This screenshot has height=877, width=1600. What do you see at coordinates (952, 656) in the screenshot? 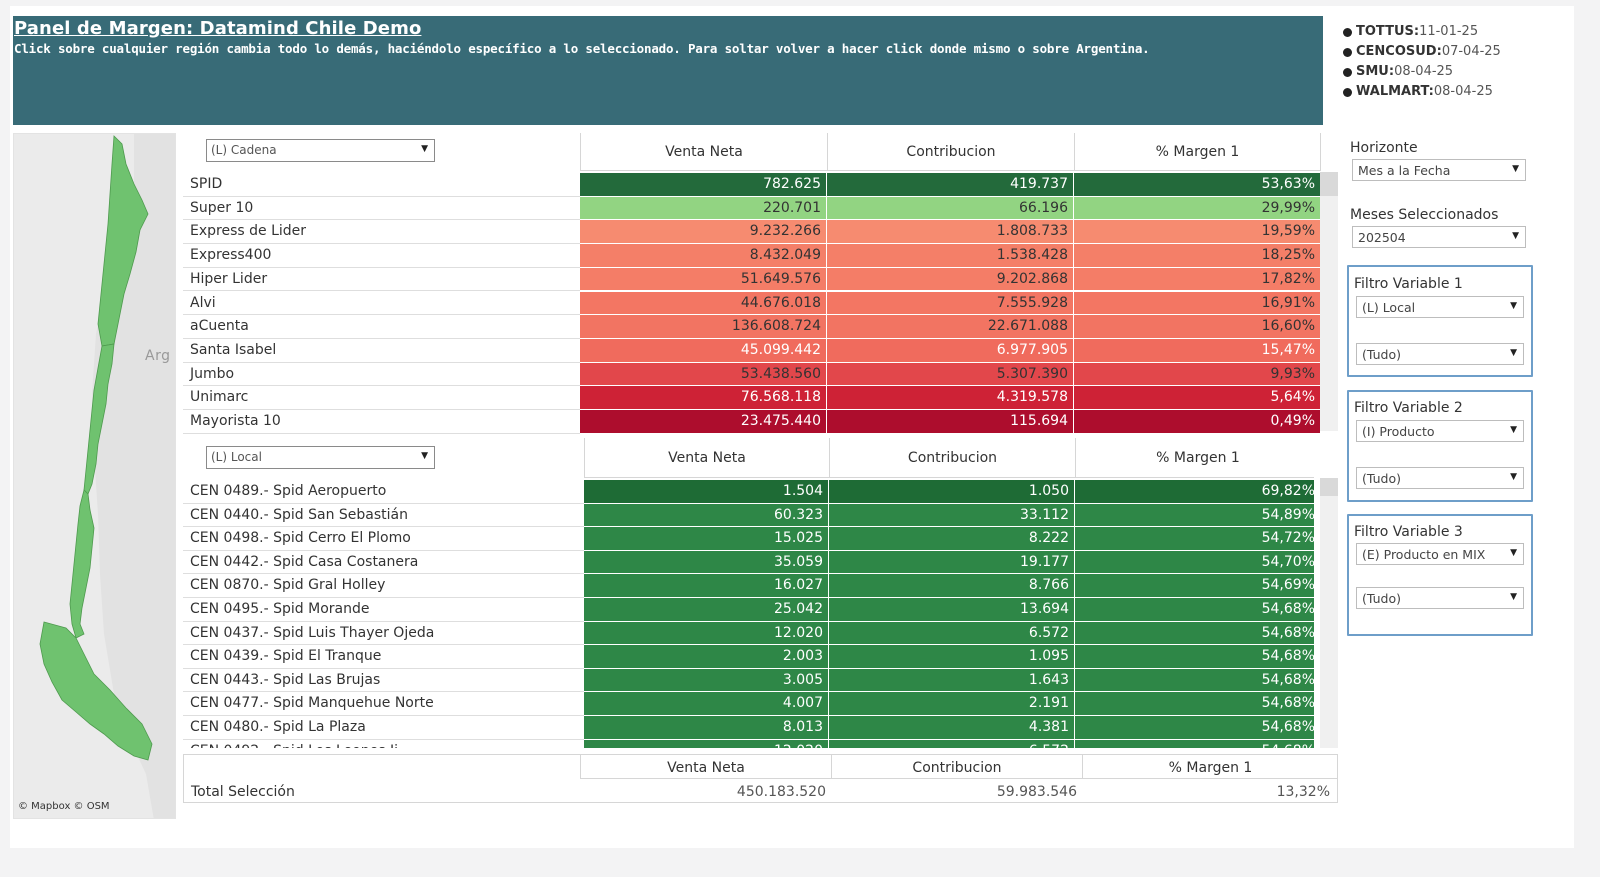
I see `value-contrib-cell: 1.095` at bounding box center [952, 656].